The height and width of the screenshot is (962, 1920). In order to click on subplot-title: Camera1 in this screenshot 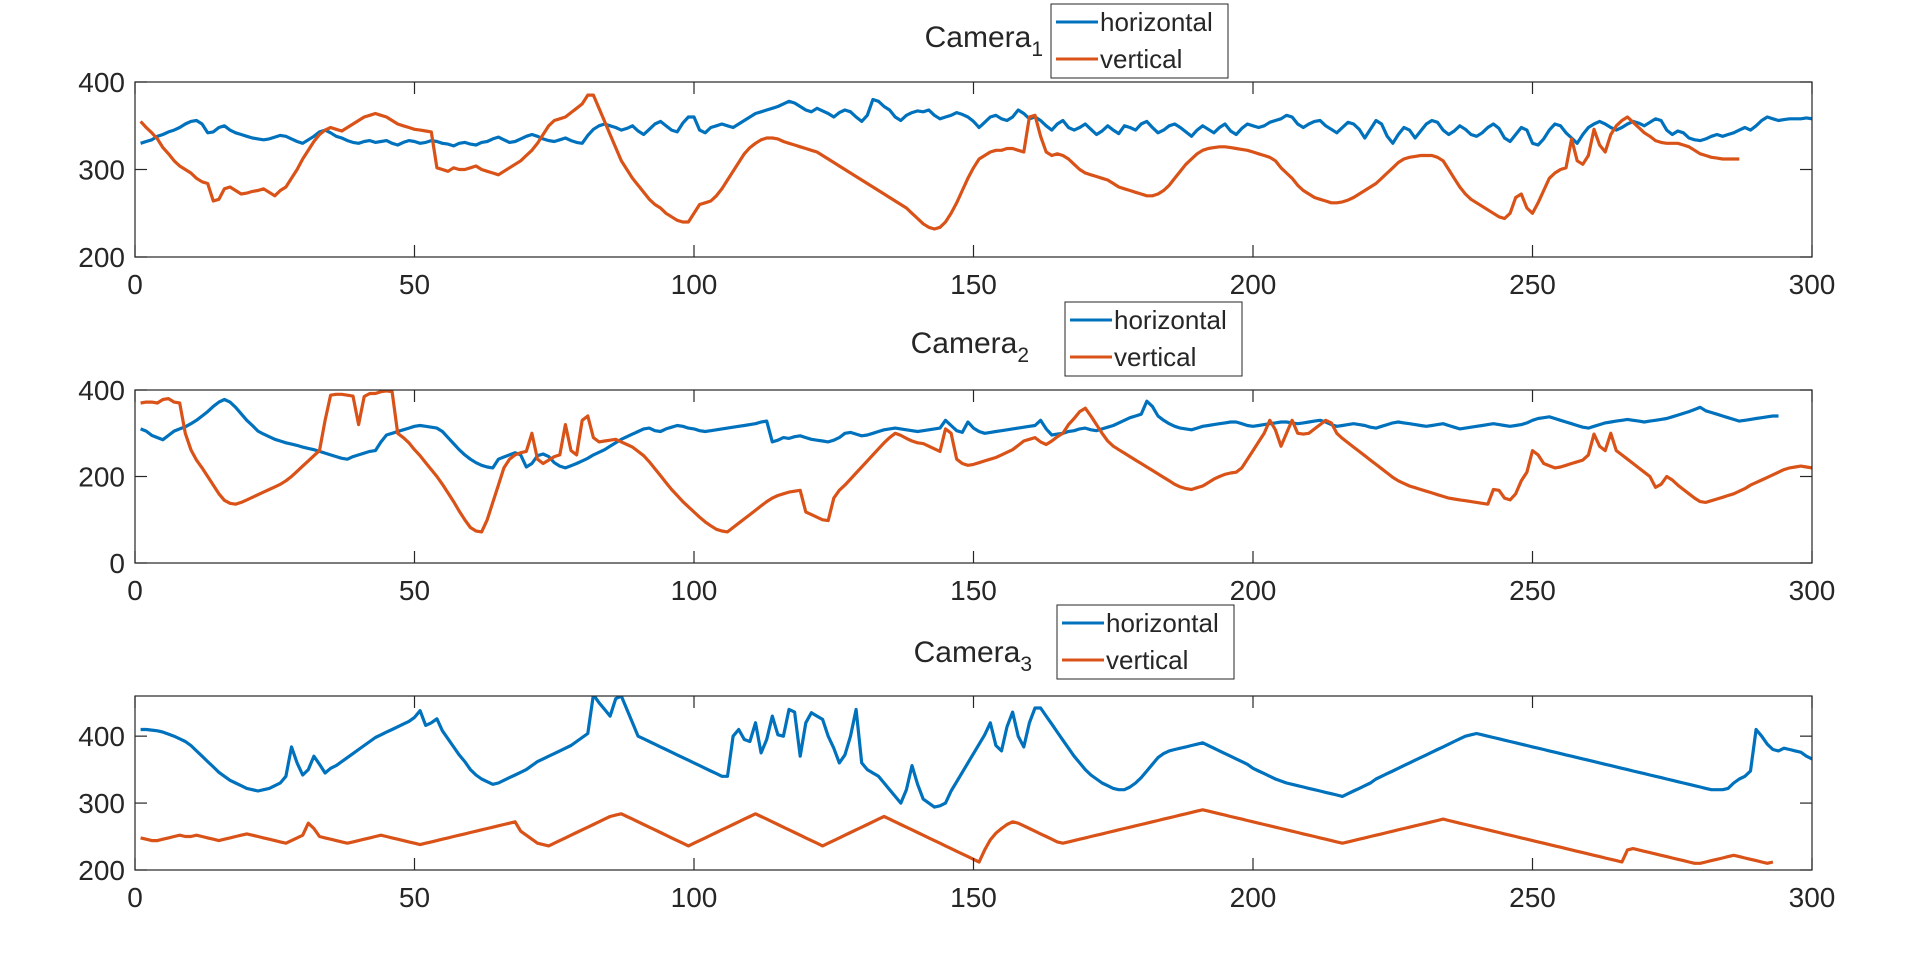, I will do `click(984, 41)`.